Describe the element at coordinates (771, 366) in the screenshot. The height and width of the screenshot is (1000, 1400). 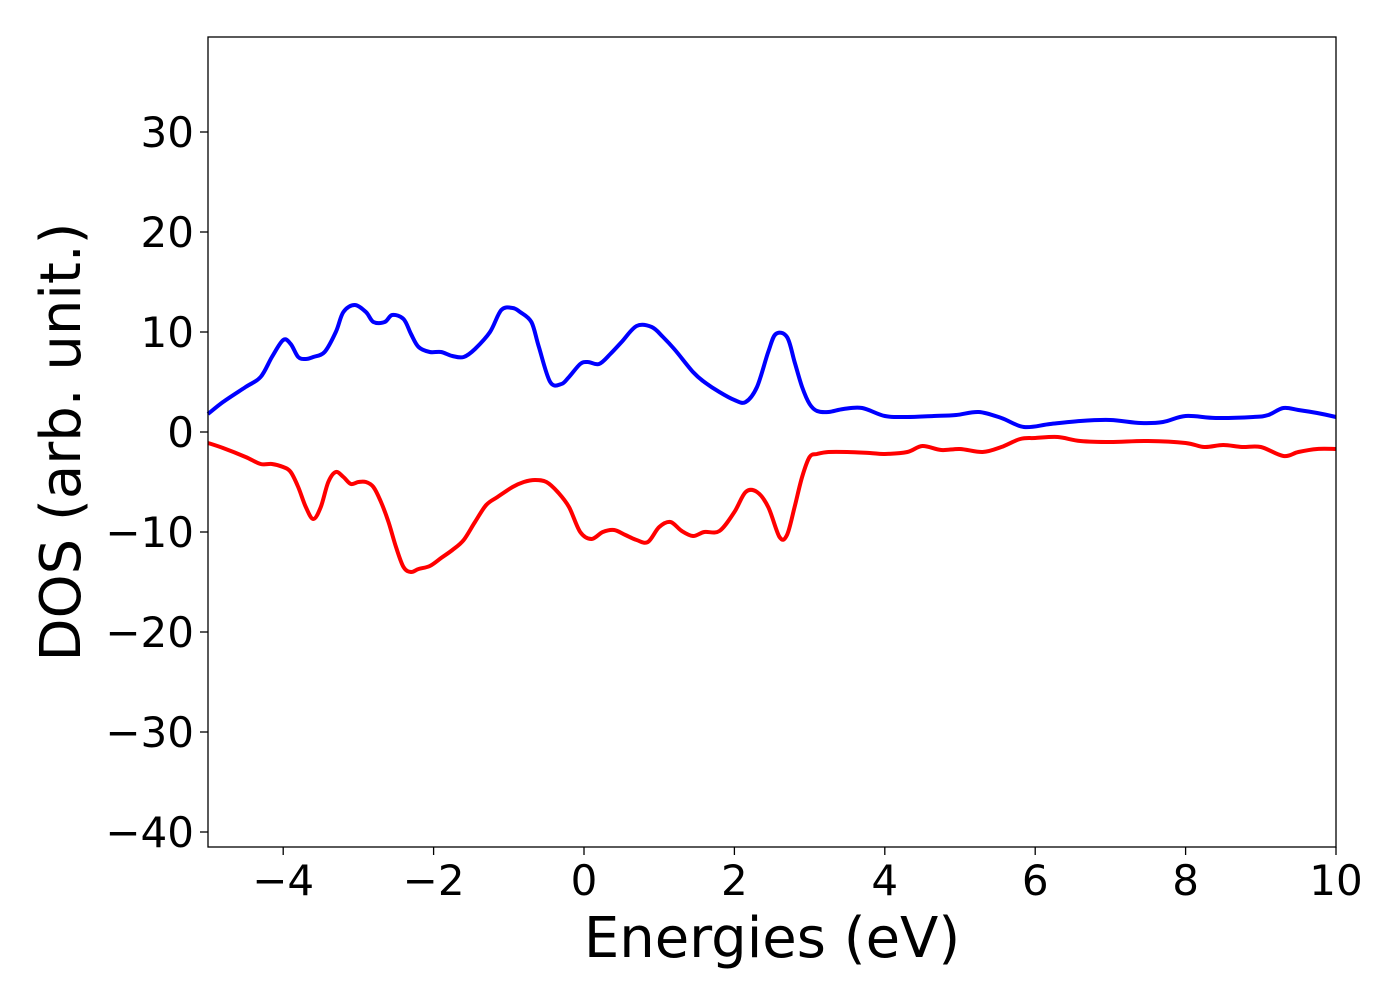
I see `dos-series-blue-line` at that location.